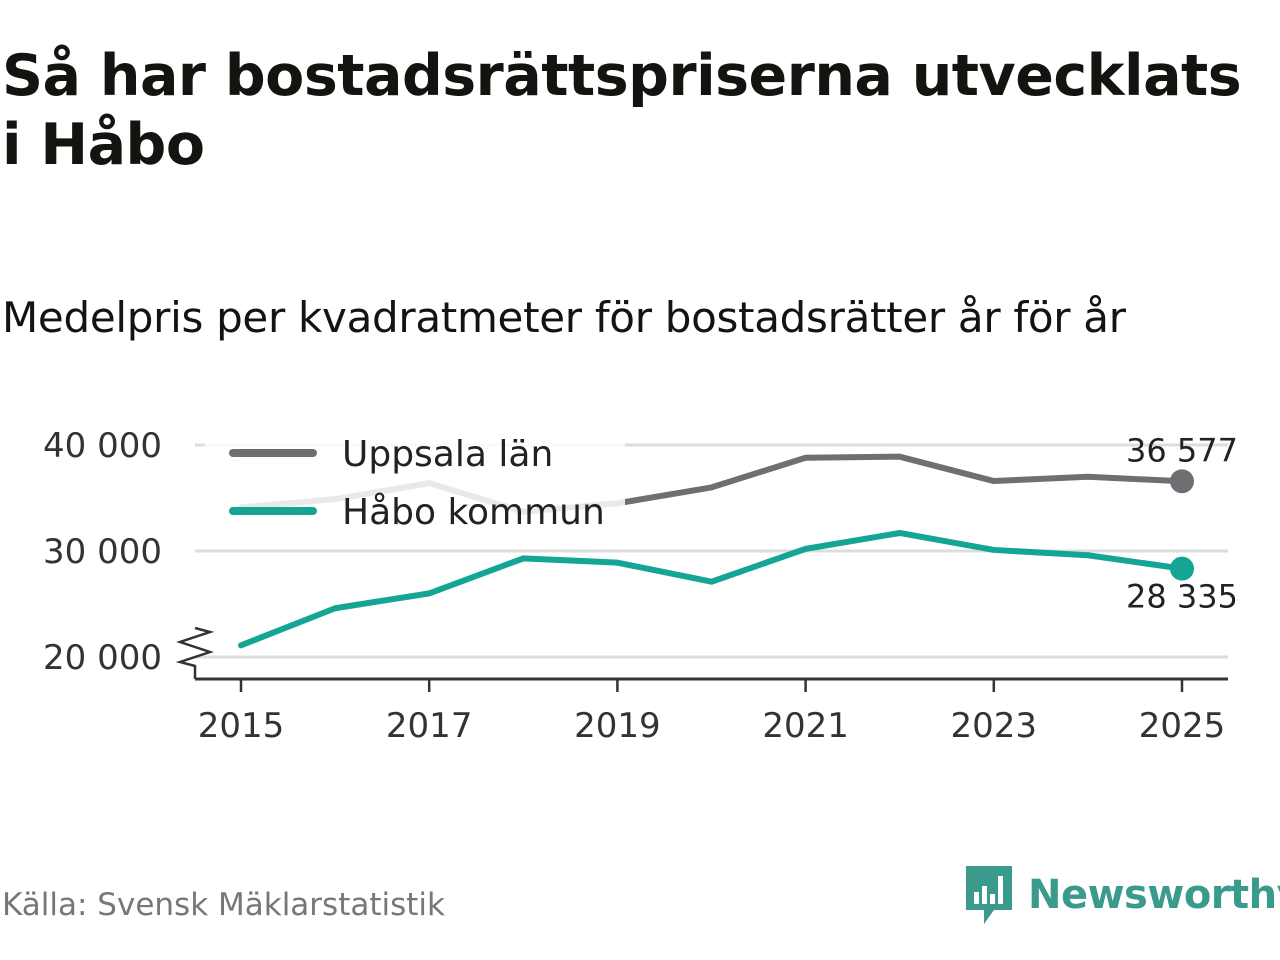  What do you see at coordinates (195, 652) in the screenshot?
I see `y-axis-break-icon` at bounding box center [195, 652].